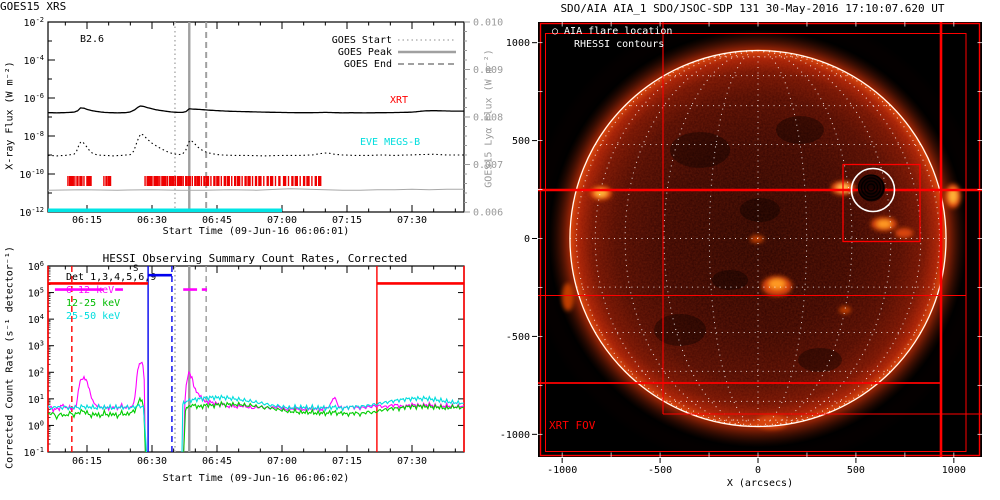 This screenshot has width=1000, height=500. I want to click on flare-region-box, so click(881, 203).